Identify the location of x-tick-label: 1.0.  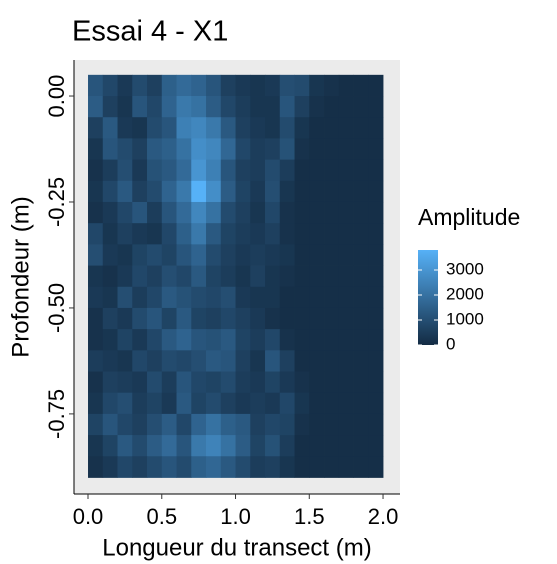
(235, 516).